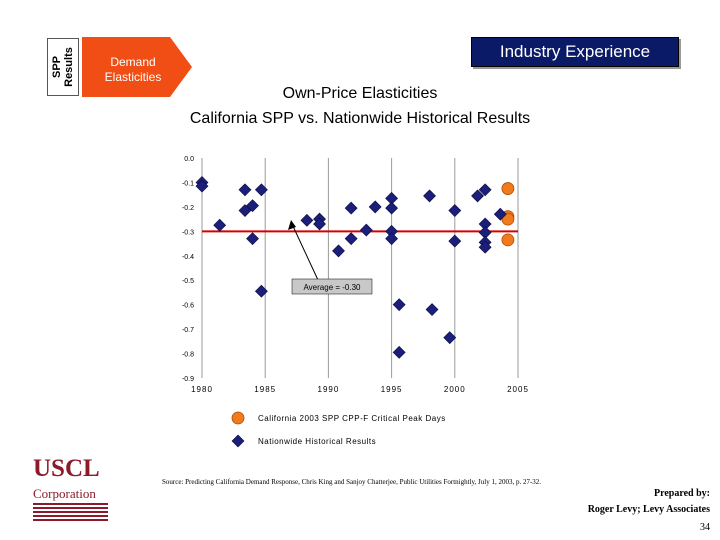 The height and width of the screenshot is (540, 720). Describe the element at coordinates (518, 389) in the screenshot. I see `x-tick-label: 2005` at that location.